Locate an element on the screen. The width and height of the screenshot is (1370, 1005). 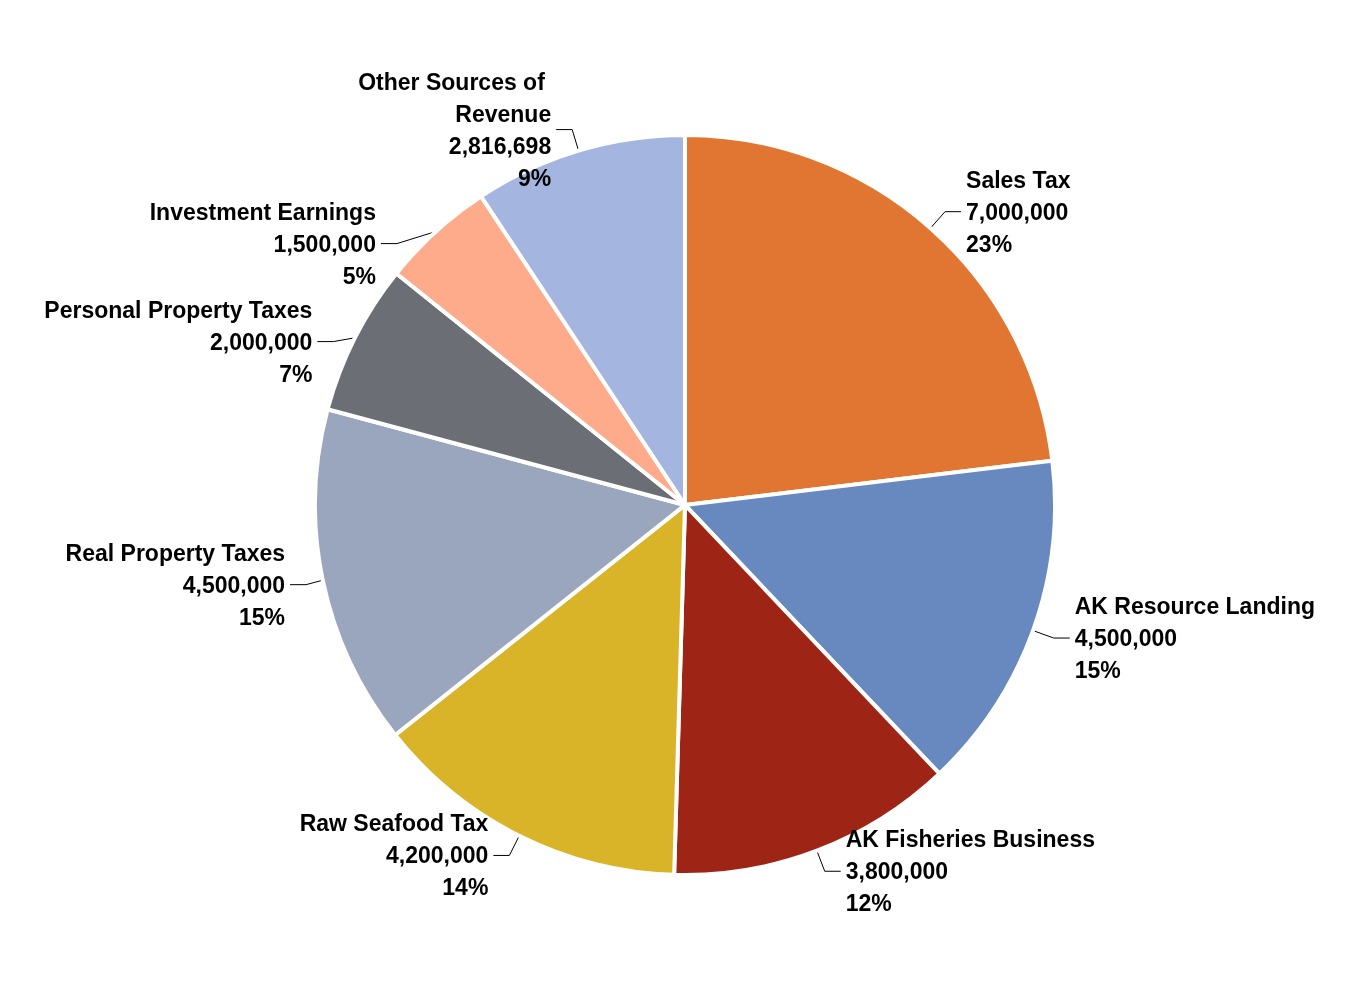
slice-label: Investment Earnings is located at coordinates (262, 211).